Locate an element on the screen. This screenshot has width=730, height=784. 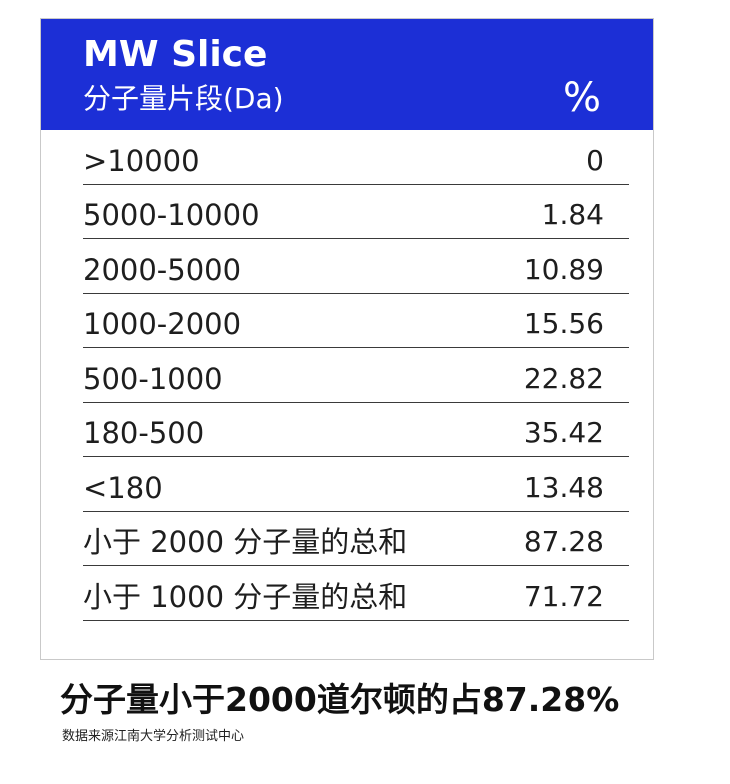
row-label: <180 is located at coordinates (123, 487).